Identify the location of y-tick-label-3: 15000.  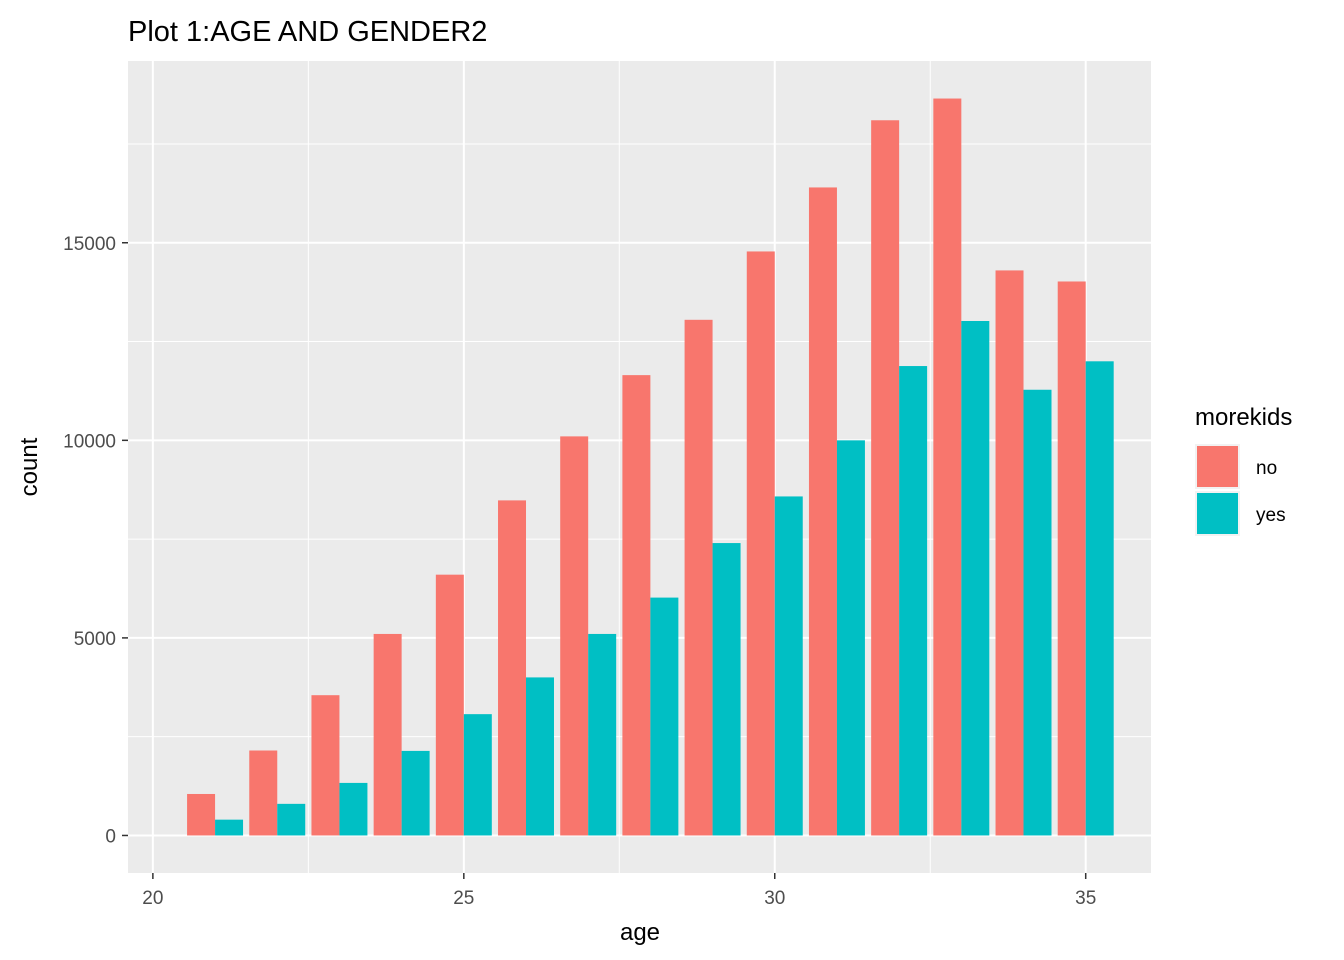
(89, 244).